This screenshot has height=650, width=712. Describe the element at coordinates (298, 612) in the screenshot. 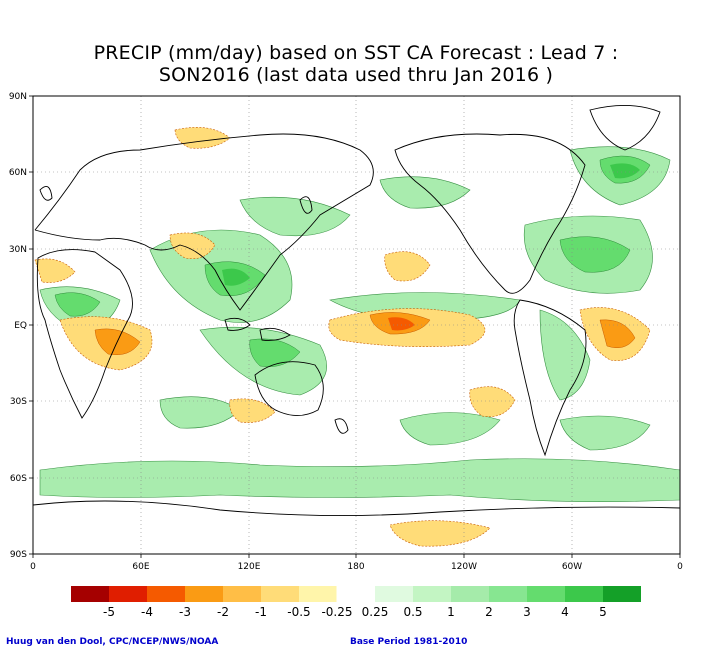

I see `legend-label: -0.5` at that location.